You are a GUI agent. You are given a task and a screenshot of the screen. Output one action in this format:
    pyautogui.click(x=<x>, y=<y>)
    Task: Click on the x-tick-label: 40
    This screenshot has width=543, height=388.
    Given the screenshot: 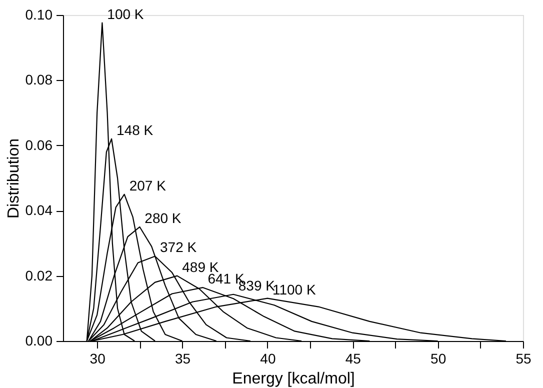 What is the action you would take?
    pyautogui.click(x=268, y=358)
    